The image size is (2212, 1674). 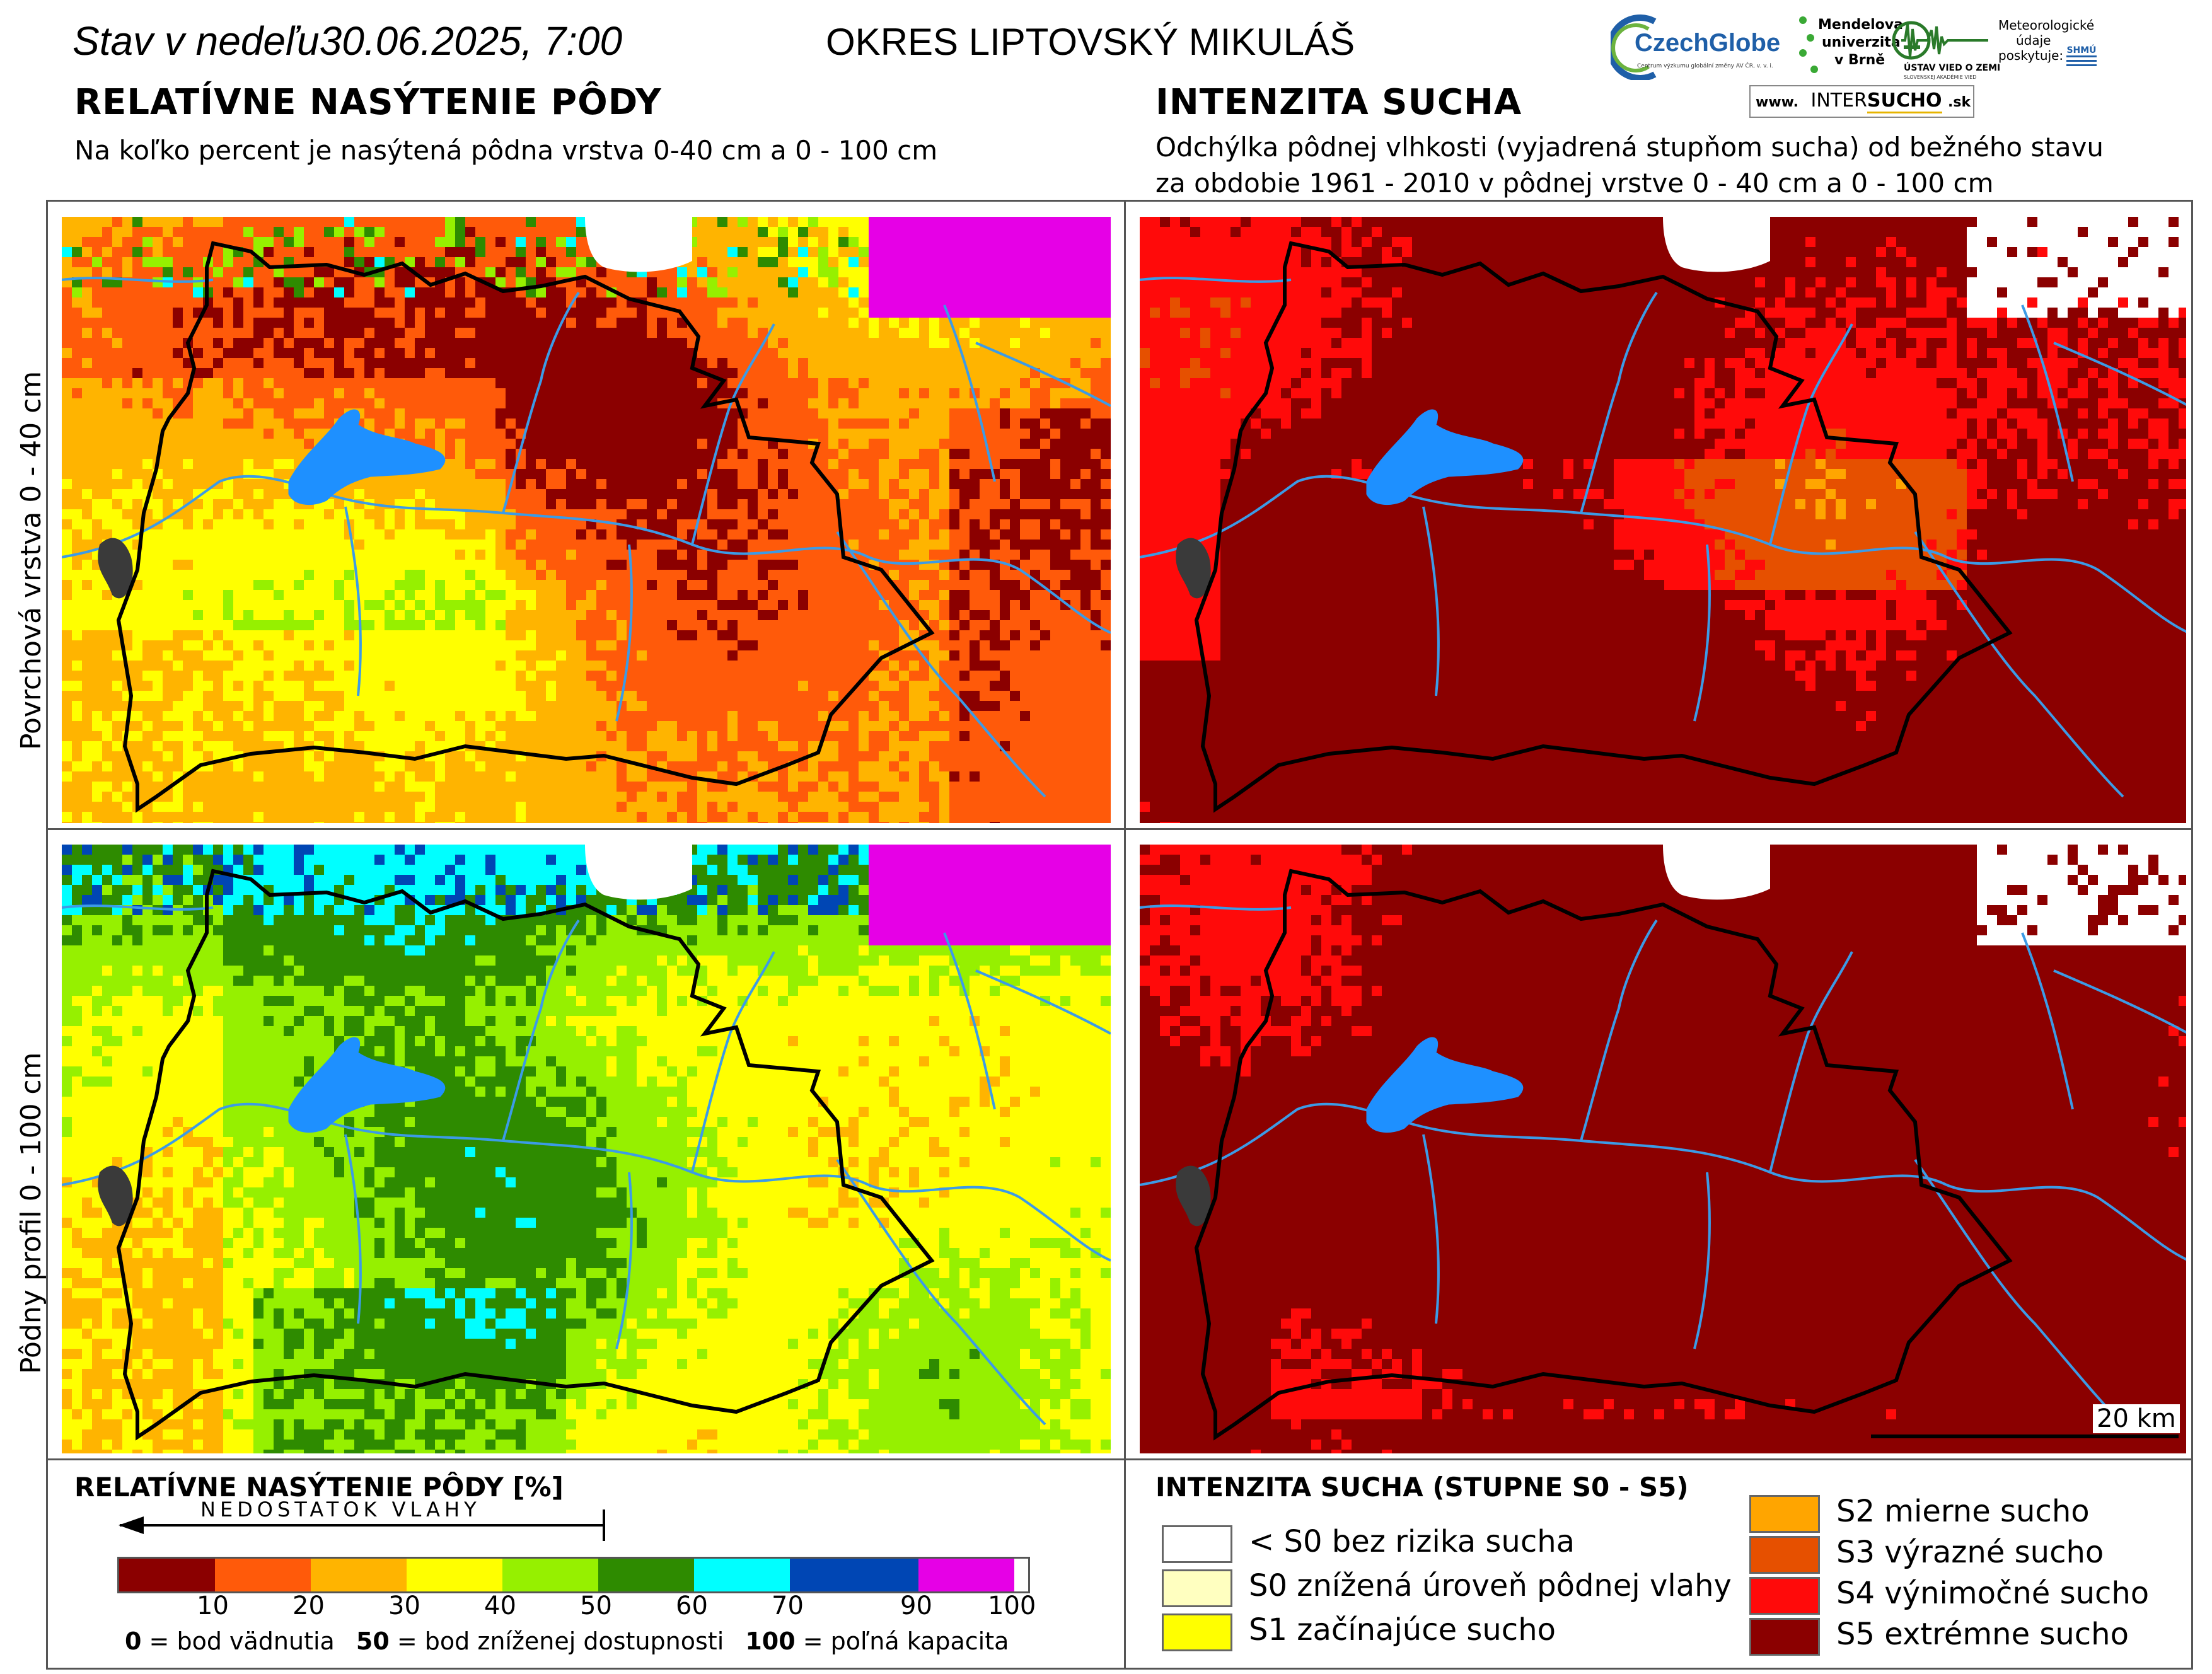 I want to click on district-name: OKRES LIPTOVSKÝ MIKULÁŠ, so click(x=1090, y=42).